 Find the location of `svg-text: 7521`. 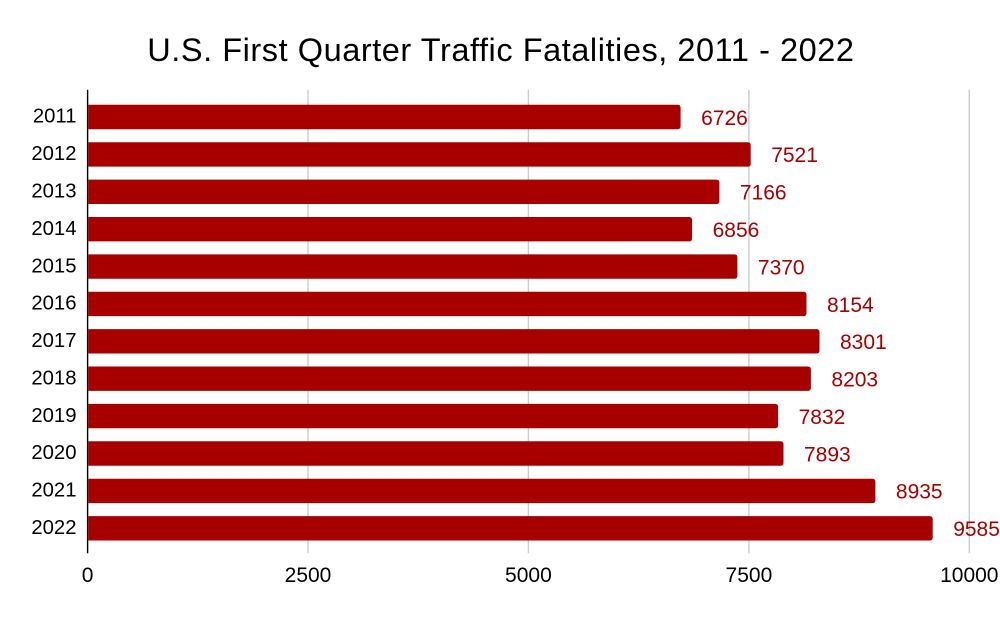

svg-text: 7521 is located at coordinates (794, 155).